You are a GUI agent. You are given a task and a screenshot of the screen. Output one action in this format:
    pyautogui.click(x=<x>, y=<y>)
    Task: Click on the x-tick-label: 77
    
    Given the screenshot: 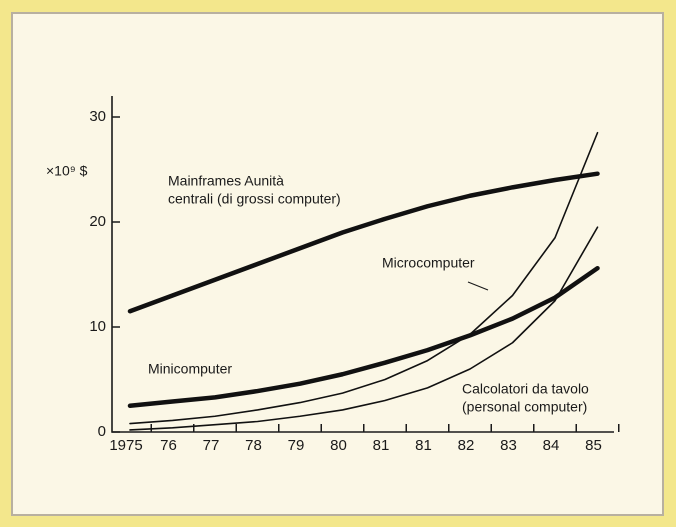 What is the action you would take?
    pyautogui.click(x=211, y=445)
    